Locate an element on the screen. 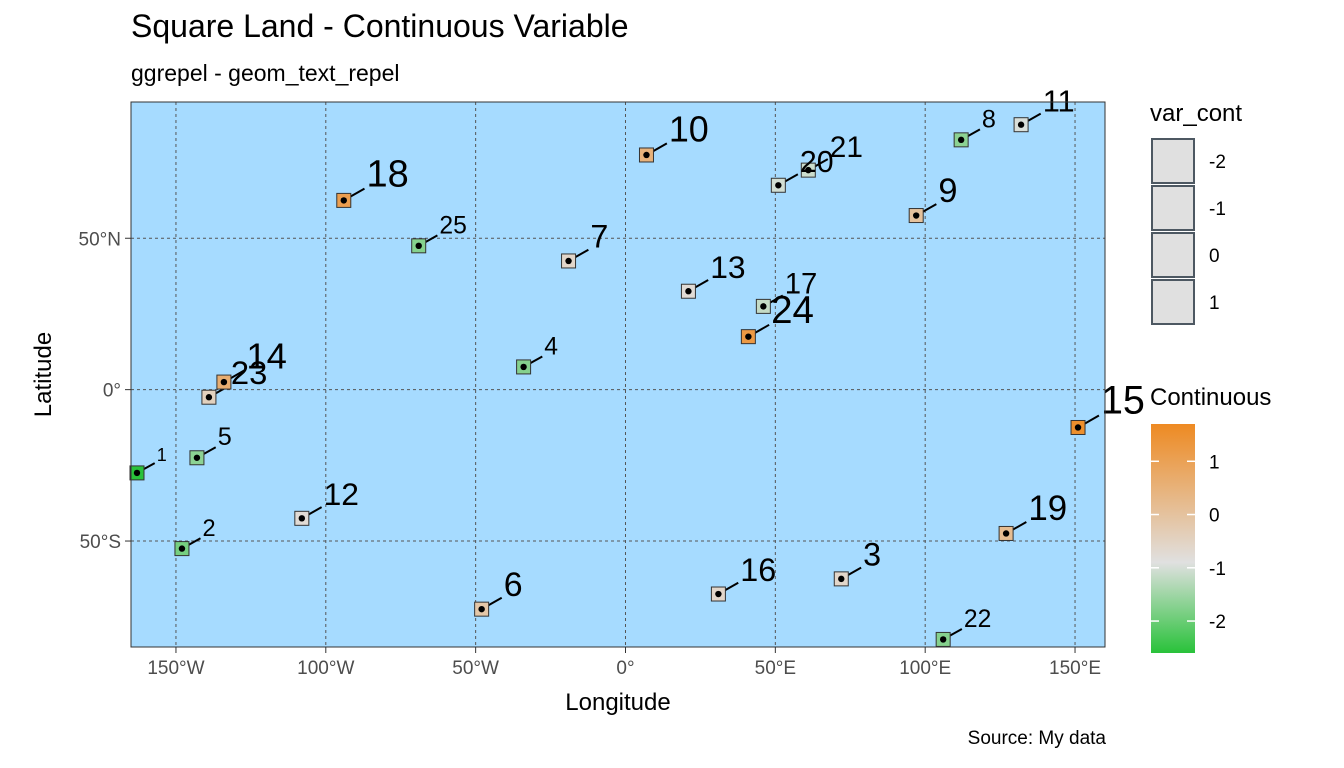 The height and width of the screenshot is (768, 1344). legend-var-cont: var_cont -2 -1 0 1 is located at coordinates (1196, 212).